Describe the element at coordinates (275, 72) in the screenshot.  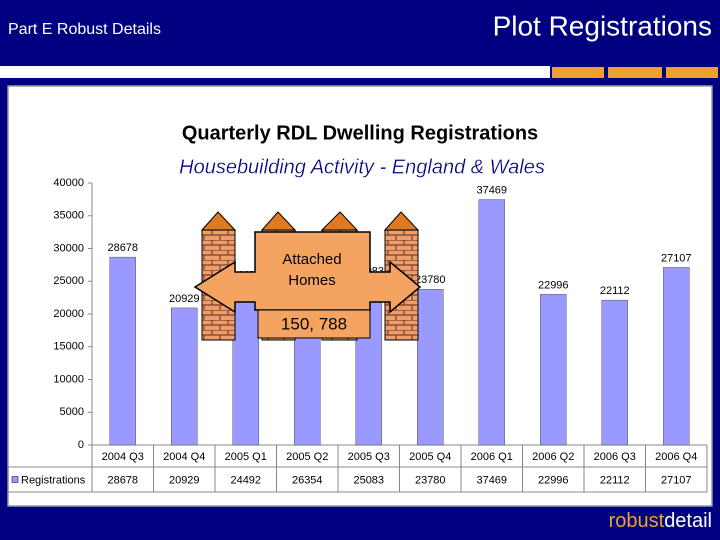
I see `header-strip` at that location.